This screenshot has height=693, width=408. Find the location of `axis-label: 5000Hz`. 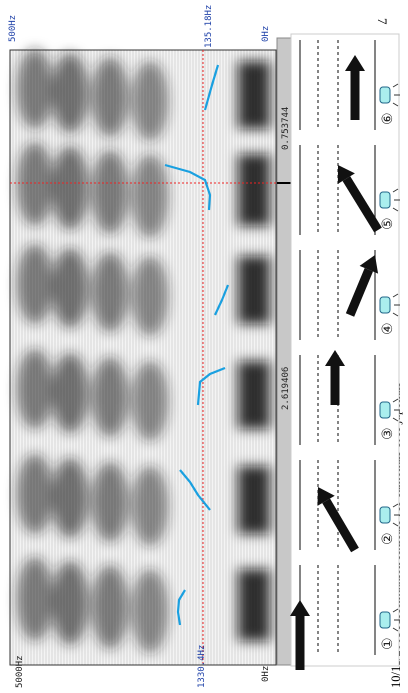

axis-label: 5000Hz is located at coordinates (20, 671).